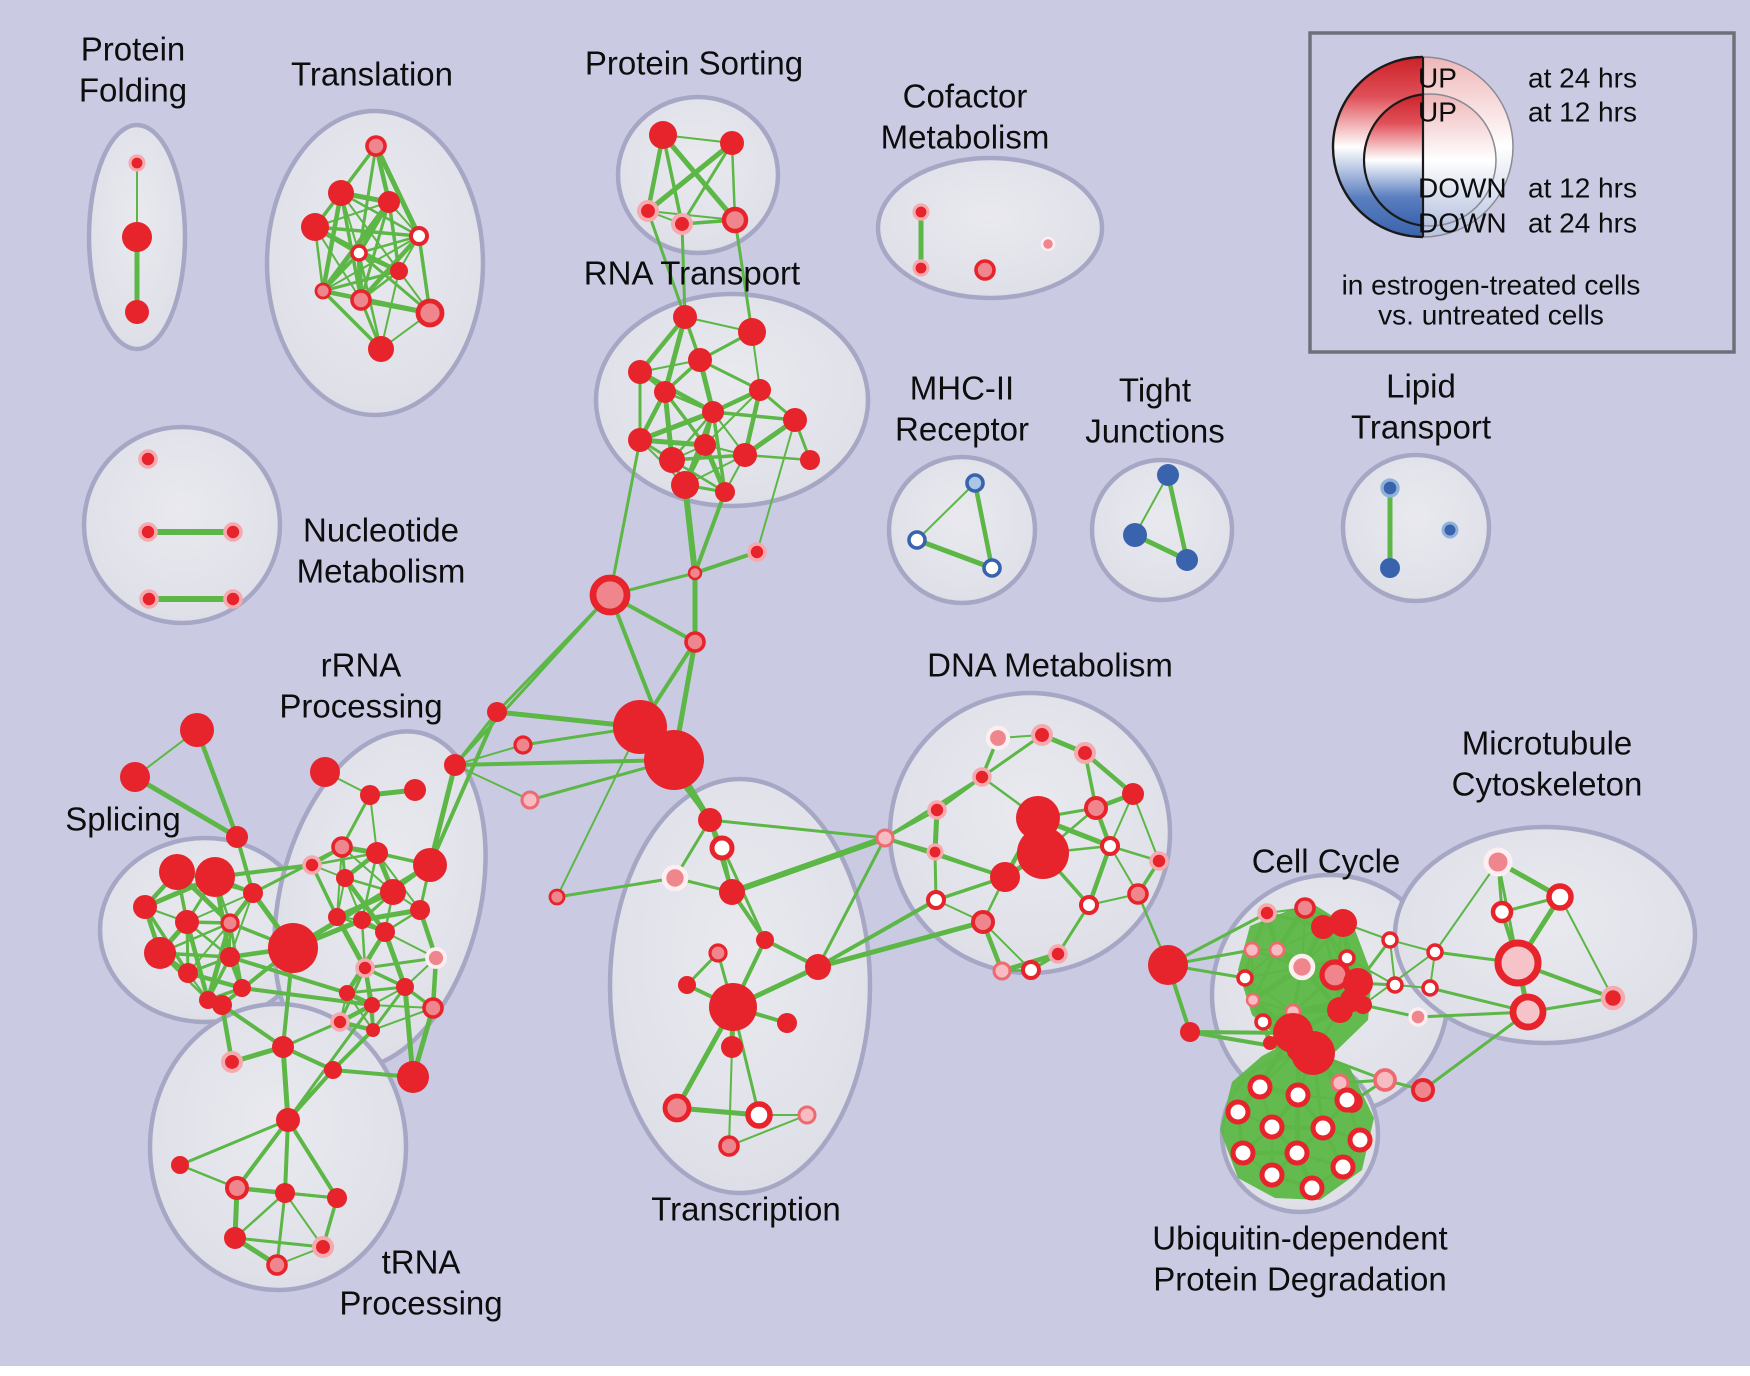  Describe the element at coordinates (1522, 192) in the screenshot. I see `legend-box` at that location.